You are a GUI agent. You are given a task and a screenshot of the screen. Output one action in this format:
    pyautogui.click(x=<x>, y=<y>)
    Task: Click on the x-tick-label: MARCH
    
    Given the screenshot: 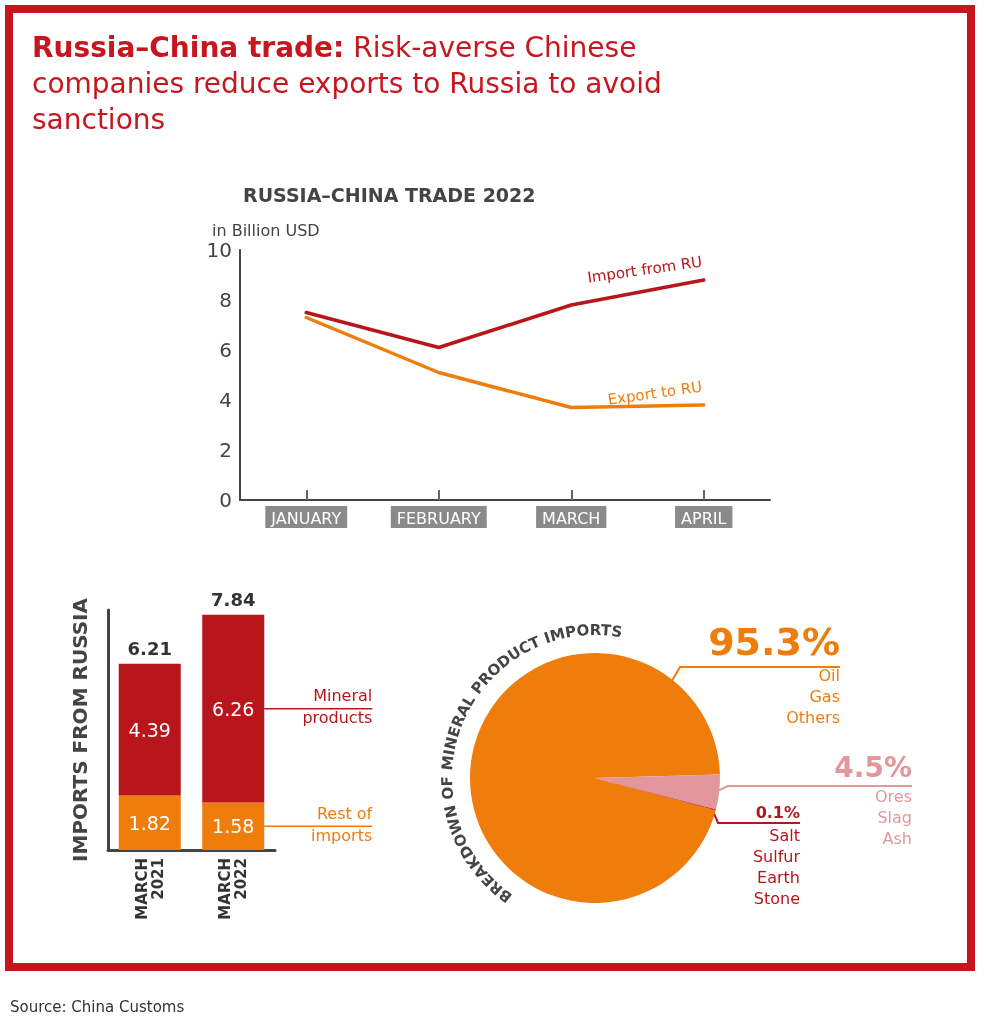 What is the action you would take?
    pyautogui.click(x=571, y=518)
    